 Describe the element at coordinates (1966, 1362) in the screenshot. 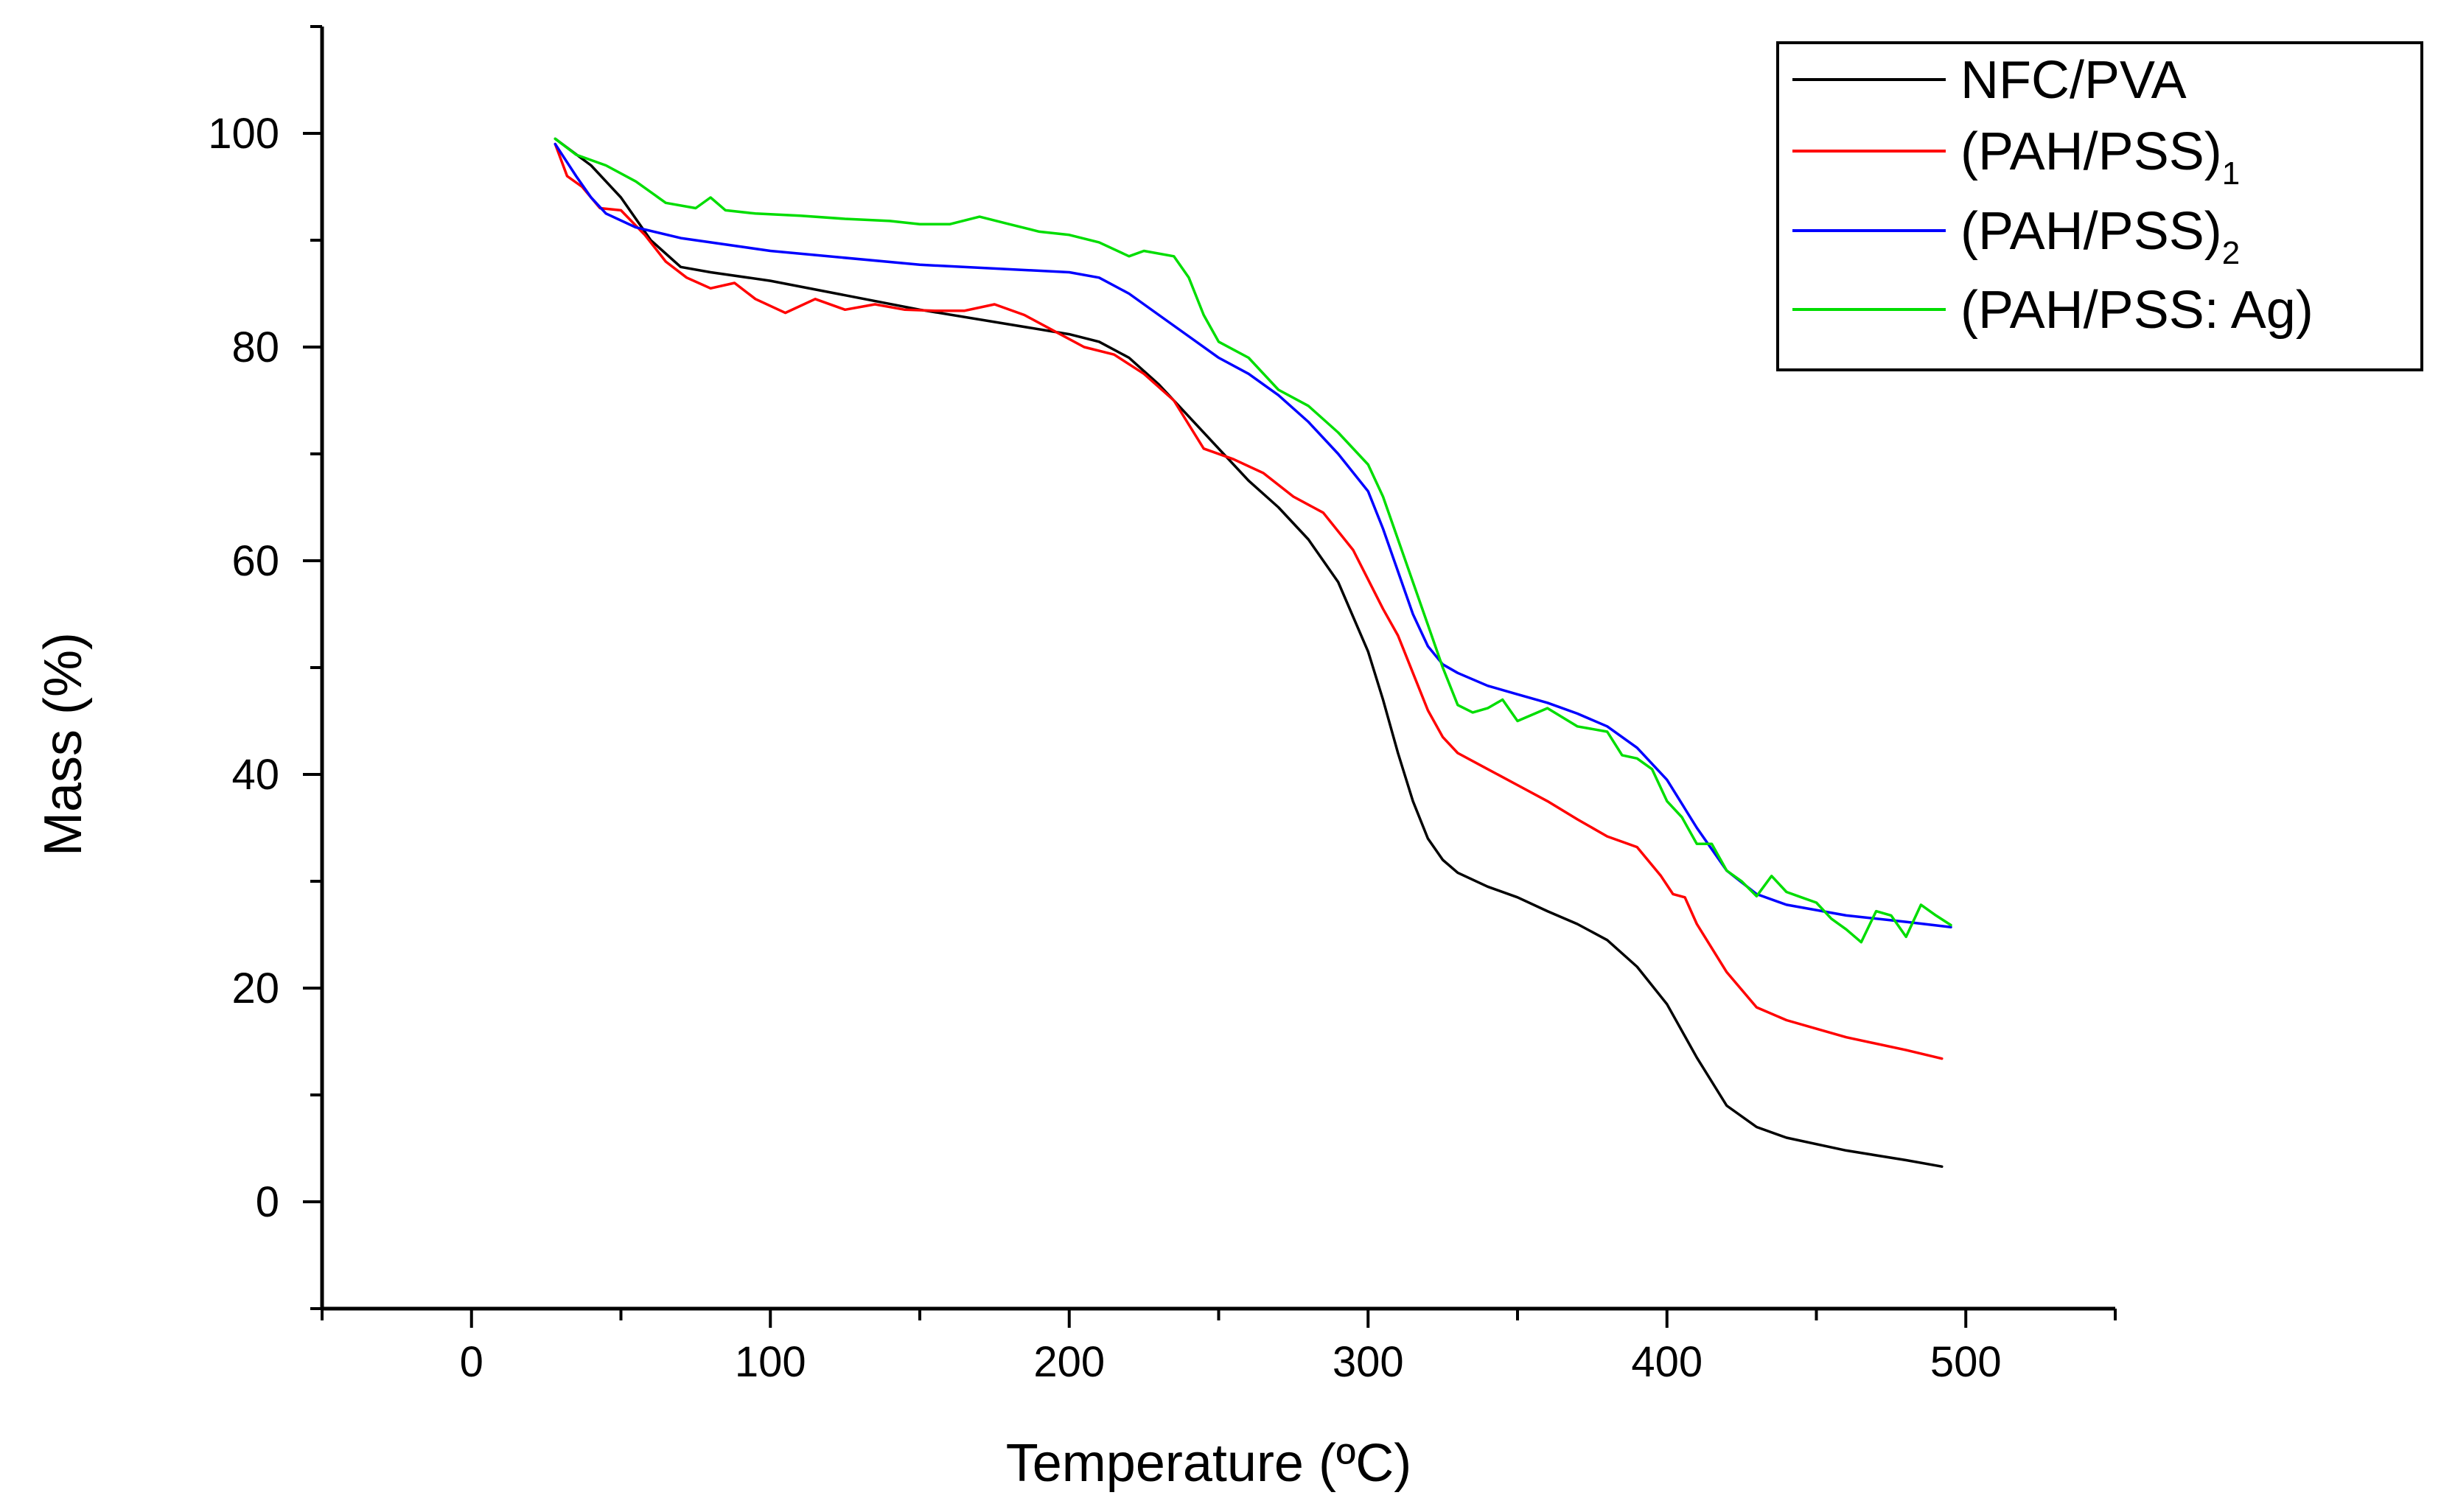

I see `x-tick-label: 500` at that location.